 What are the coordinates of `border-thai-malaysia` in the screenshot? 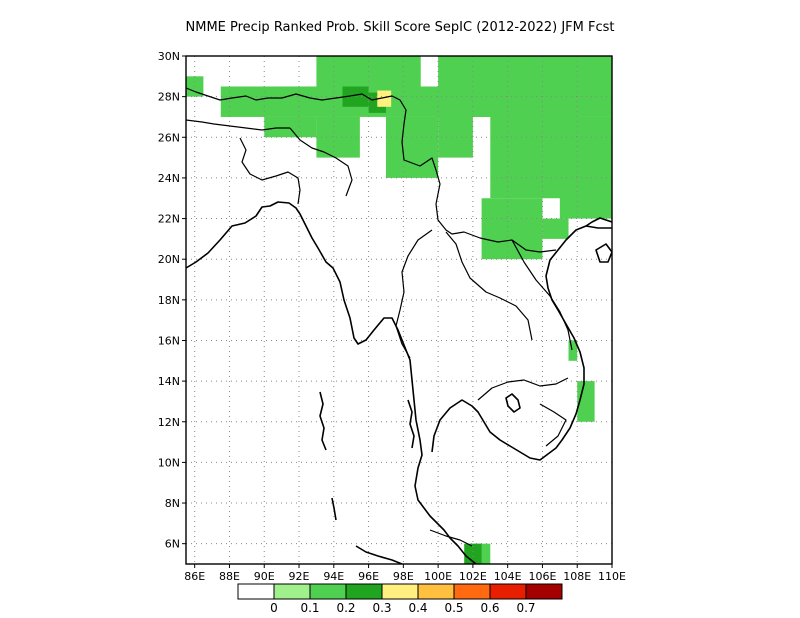 It's located at (451, 538).